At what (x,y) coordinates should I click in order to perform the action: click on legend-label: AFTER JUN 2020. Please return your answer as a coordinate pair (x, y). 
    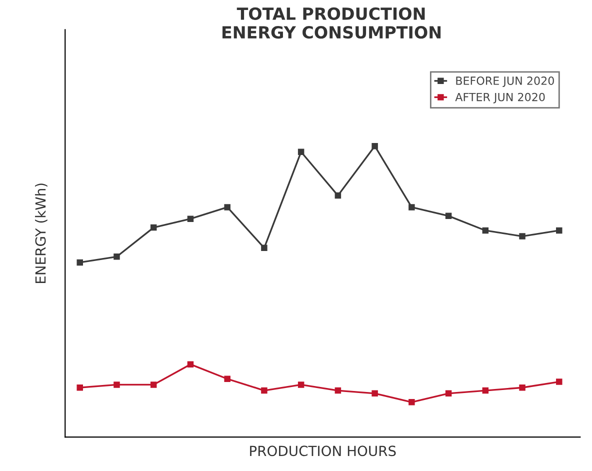
    Looking at the image, I should click on (500, 98).